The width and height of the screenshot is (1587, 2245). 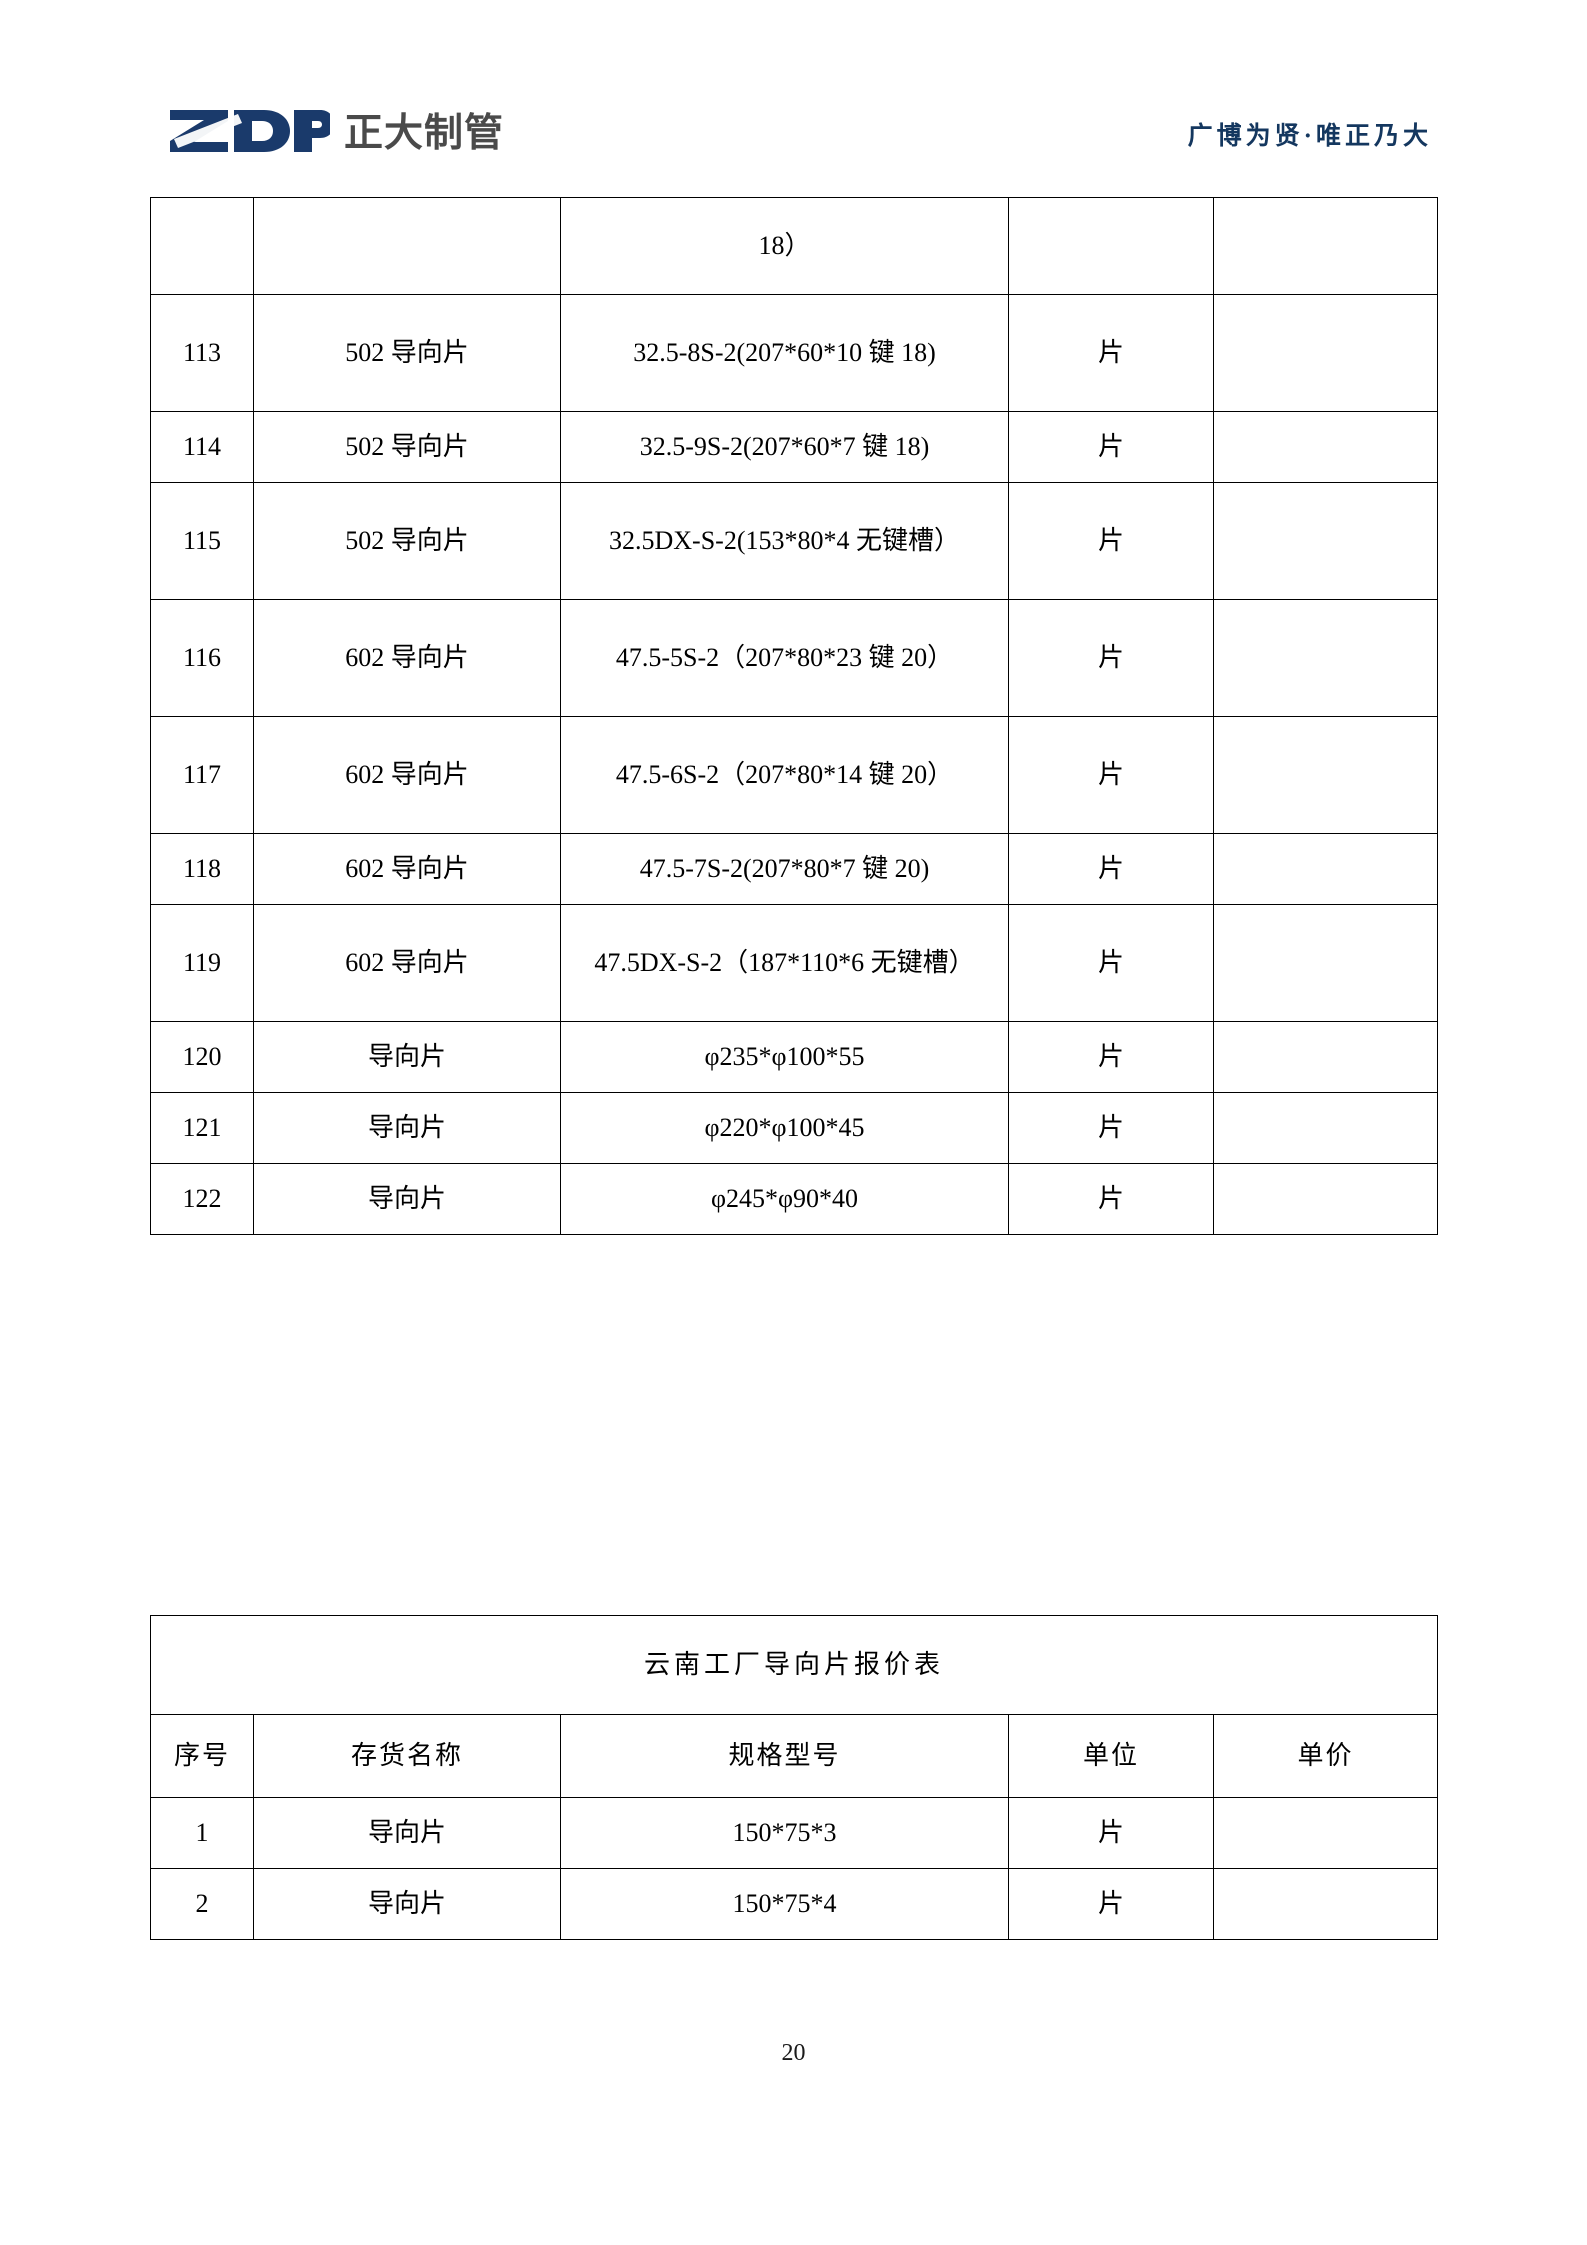 What do you see at coordinates (784, 658) in the screenshot?
I see `cell-spec: 47.5-5S-2（207*80*23 键 20）` at bounding box center [784, 658].